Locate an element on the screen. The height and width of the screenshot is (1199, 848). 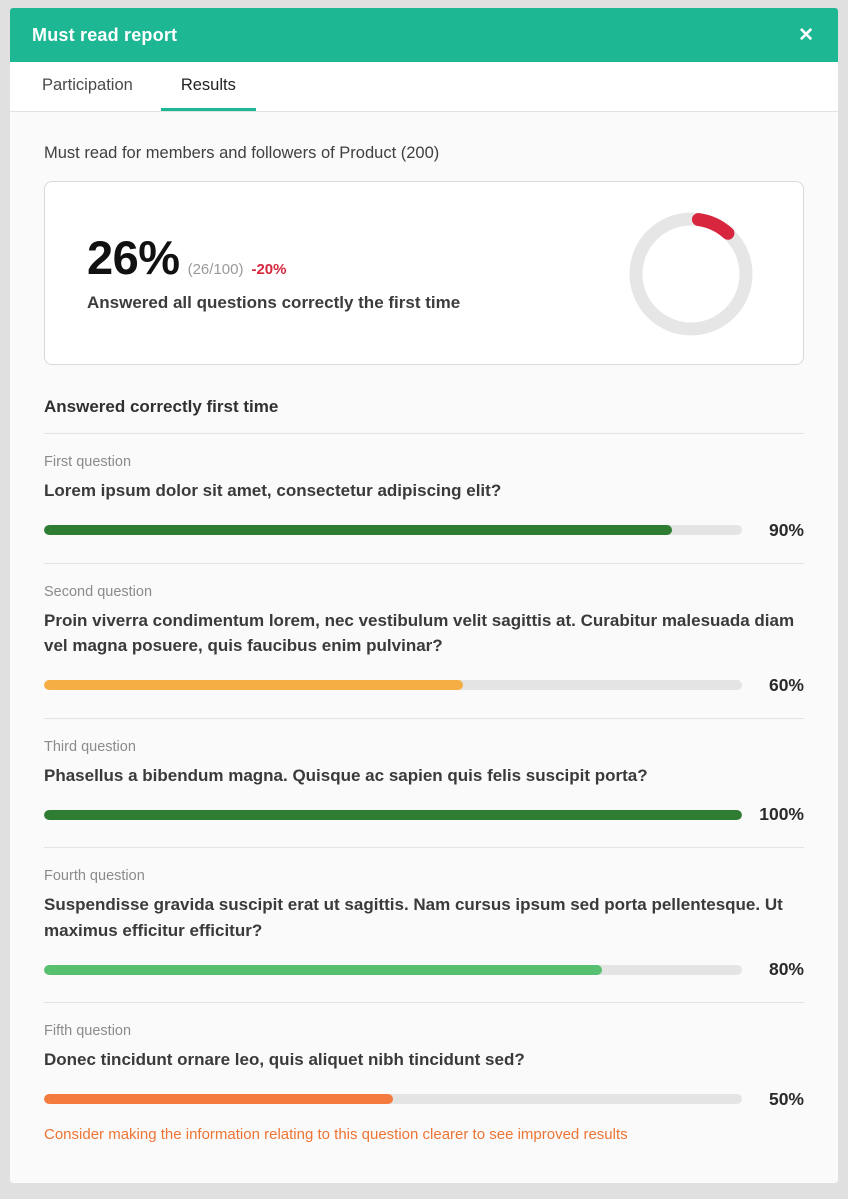
progress-bar-row: 90% is located at coordinates (424, 530).